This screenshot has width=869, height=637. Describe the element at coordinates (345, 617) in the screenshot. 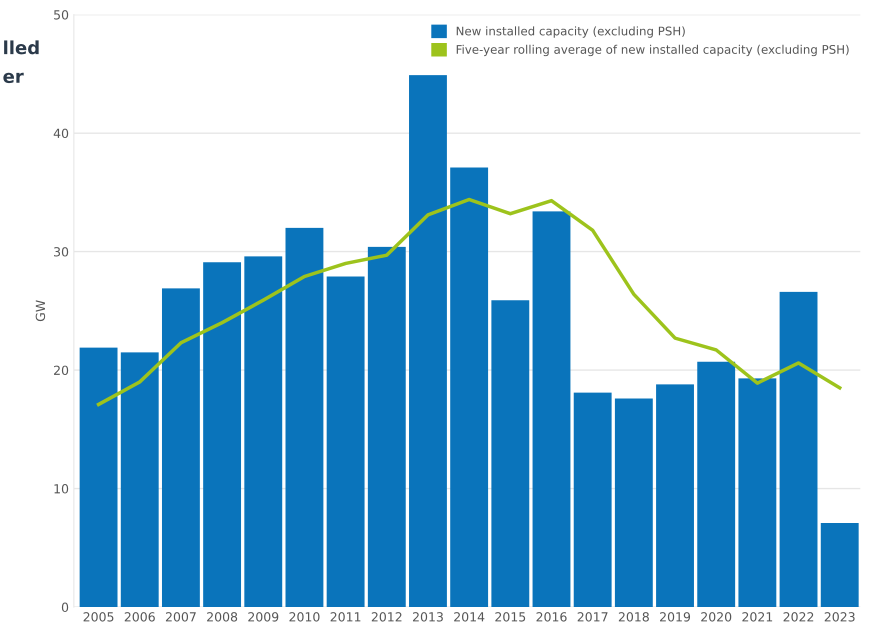

I see `x-tick-label: 2011` at that location.